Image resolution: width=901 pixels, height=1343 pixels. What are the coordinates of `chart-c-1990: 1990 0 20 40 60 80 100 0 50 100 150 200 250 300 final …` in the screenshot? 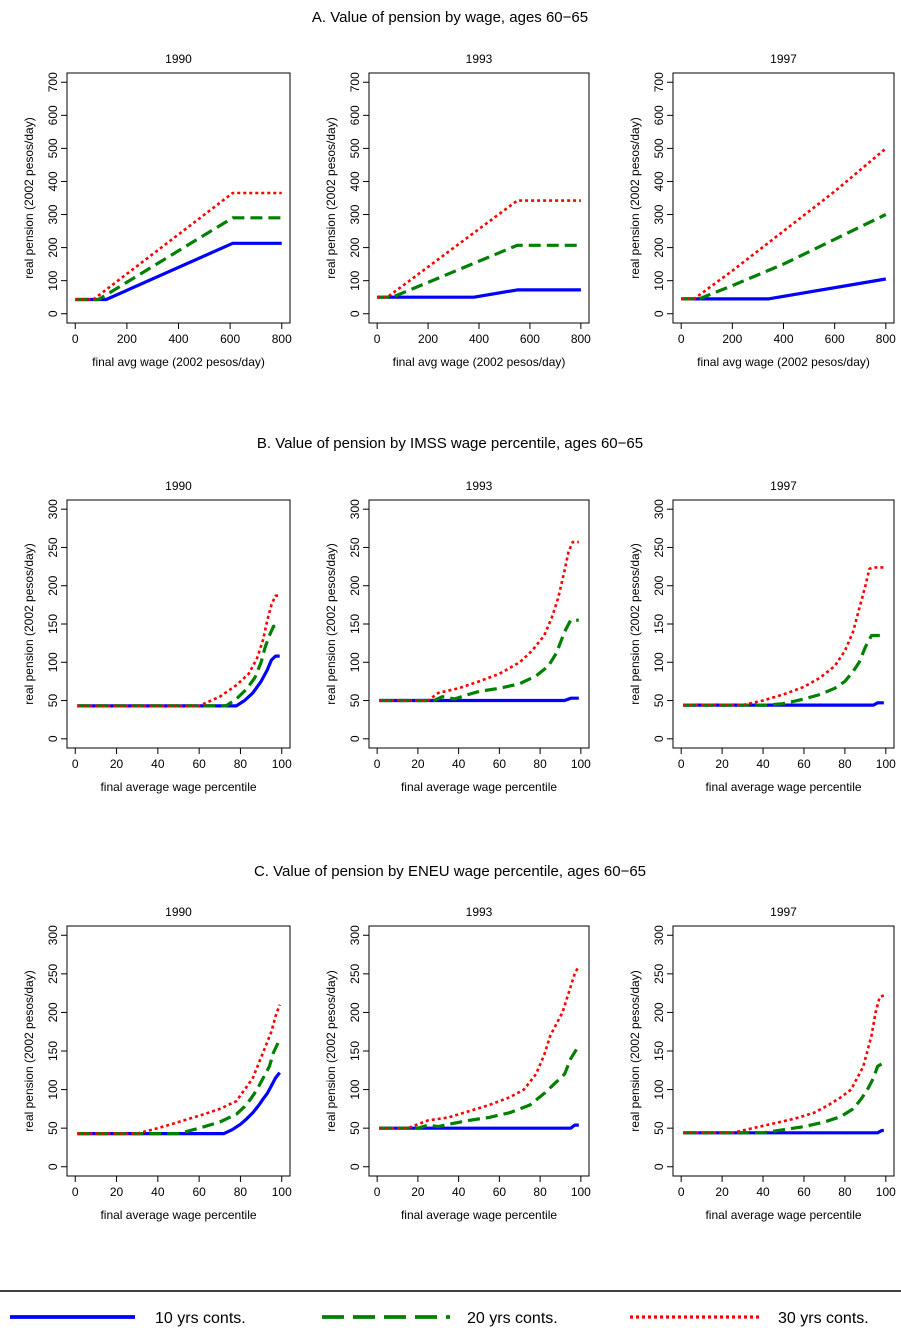 It's located at (157, 1063).